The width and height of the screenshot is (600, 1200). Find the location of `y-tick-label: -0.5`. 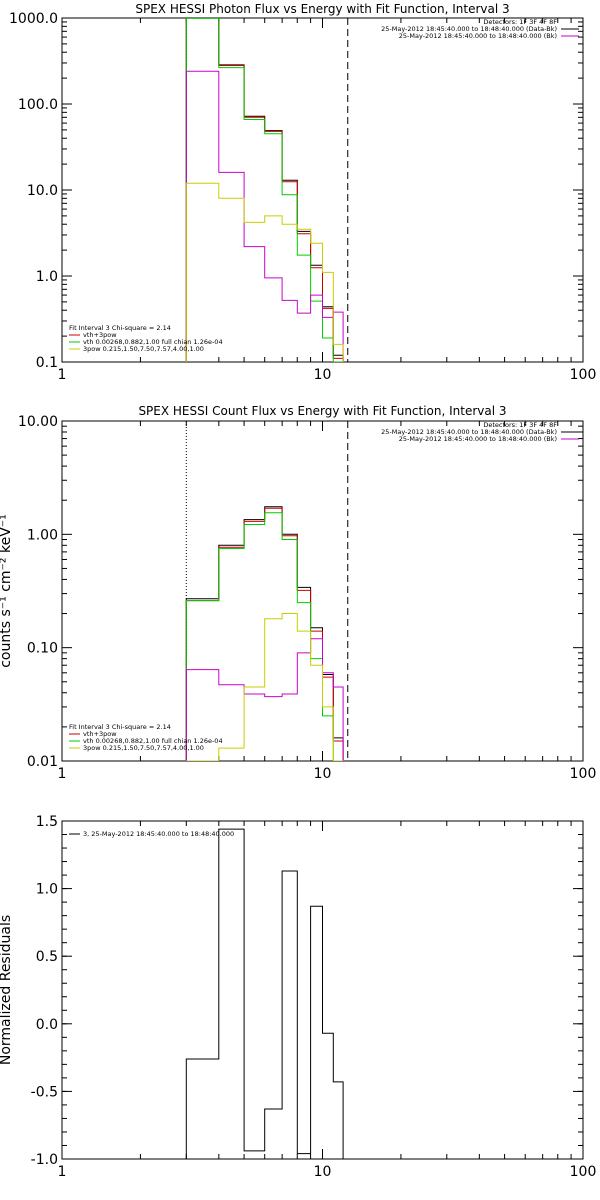

y-tick-label: -0.5 is located at coordinates (44, 1092).